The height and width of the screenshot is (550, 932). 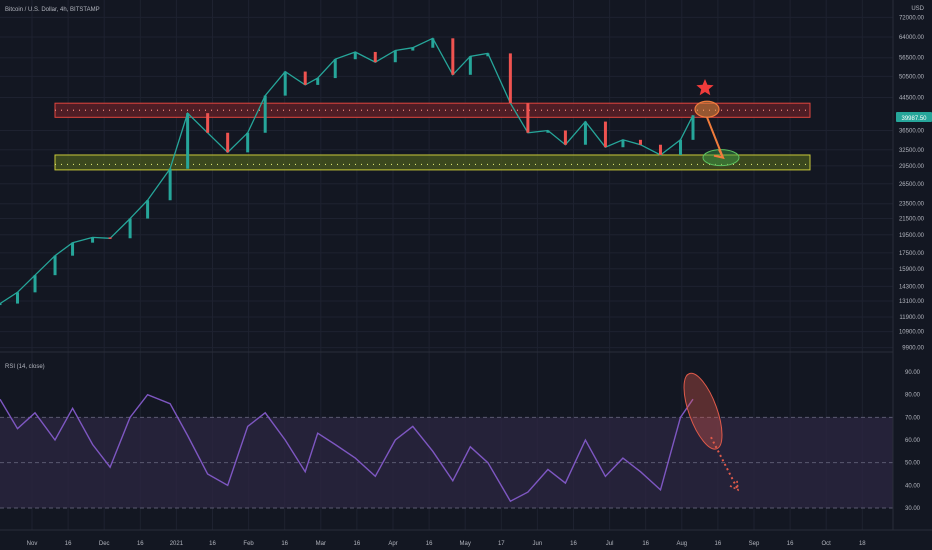 I want to click on time-tick-label: Feb, so click(x=248, y=544).